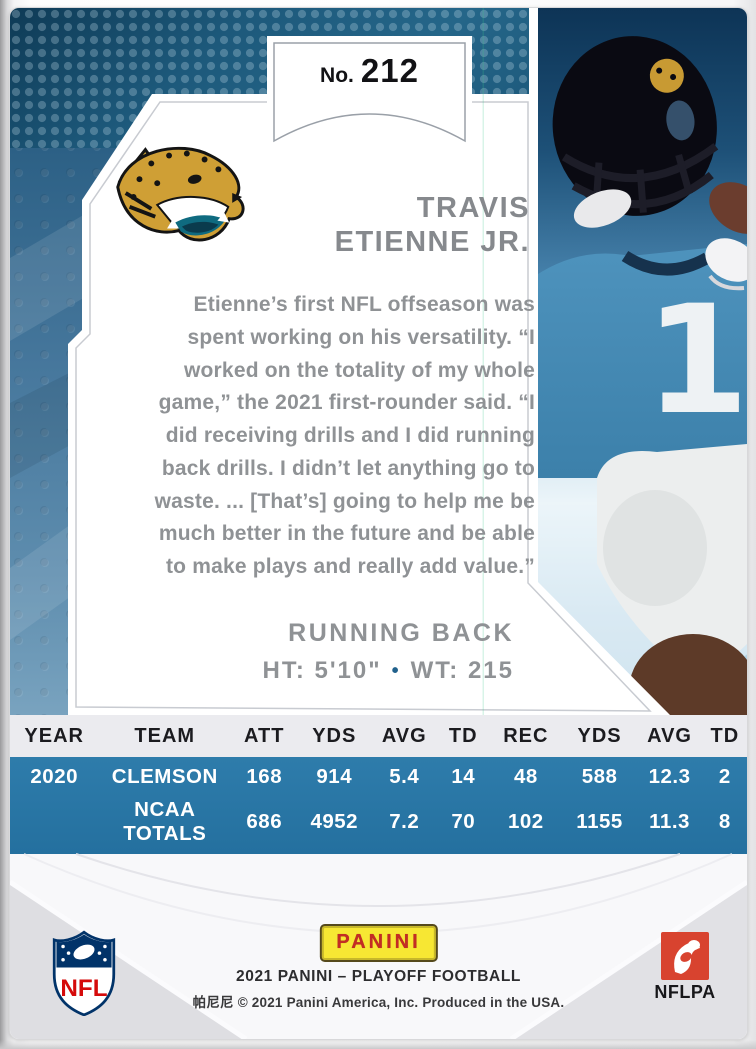 This screenshot has height=1049, width=756. What do you see at coordinates (165, 735) in the screenshot?
I see `stats-header-cell: TEAM` at bounding box center [165, 735].